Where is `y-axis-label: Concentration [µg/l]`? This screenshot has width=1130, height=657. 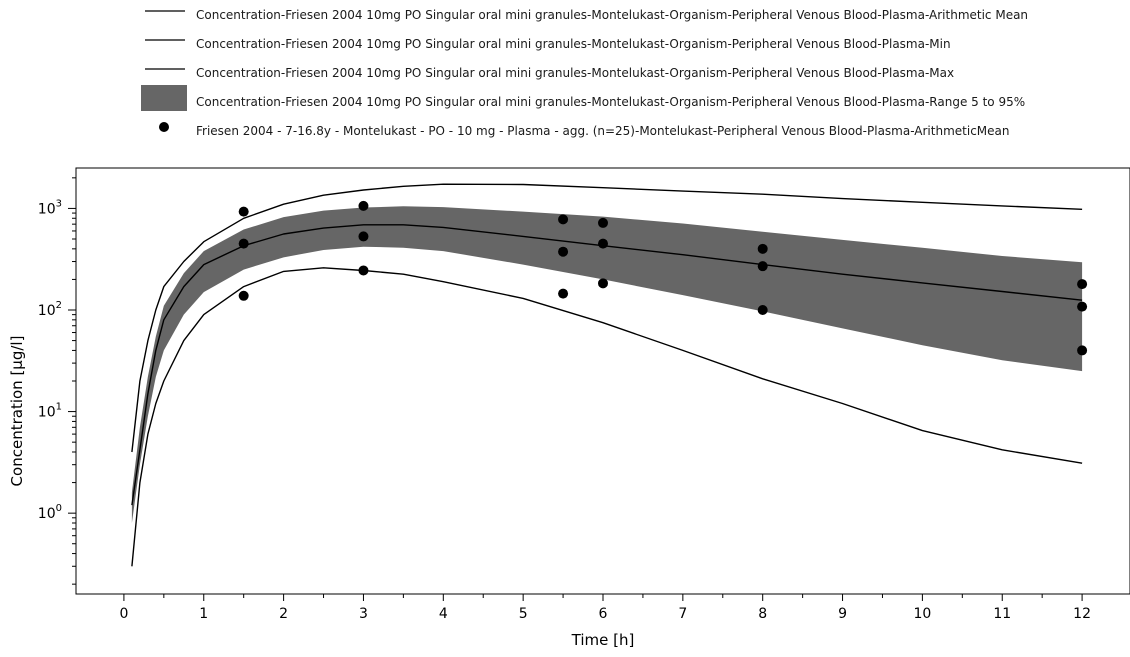
y-axis-label: Concentration [µg/l] is located at coordinates (17, 411).